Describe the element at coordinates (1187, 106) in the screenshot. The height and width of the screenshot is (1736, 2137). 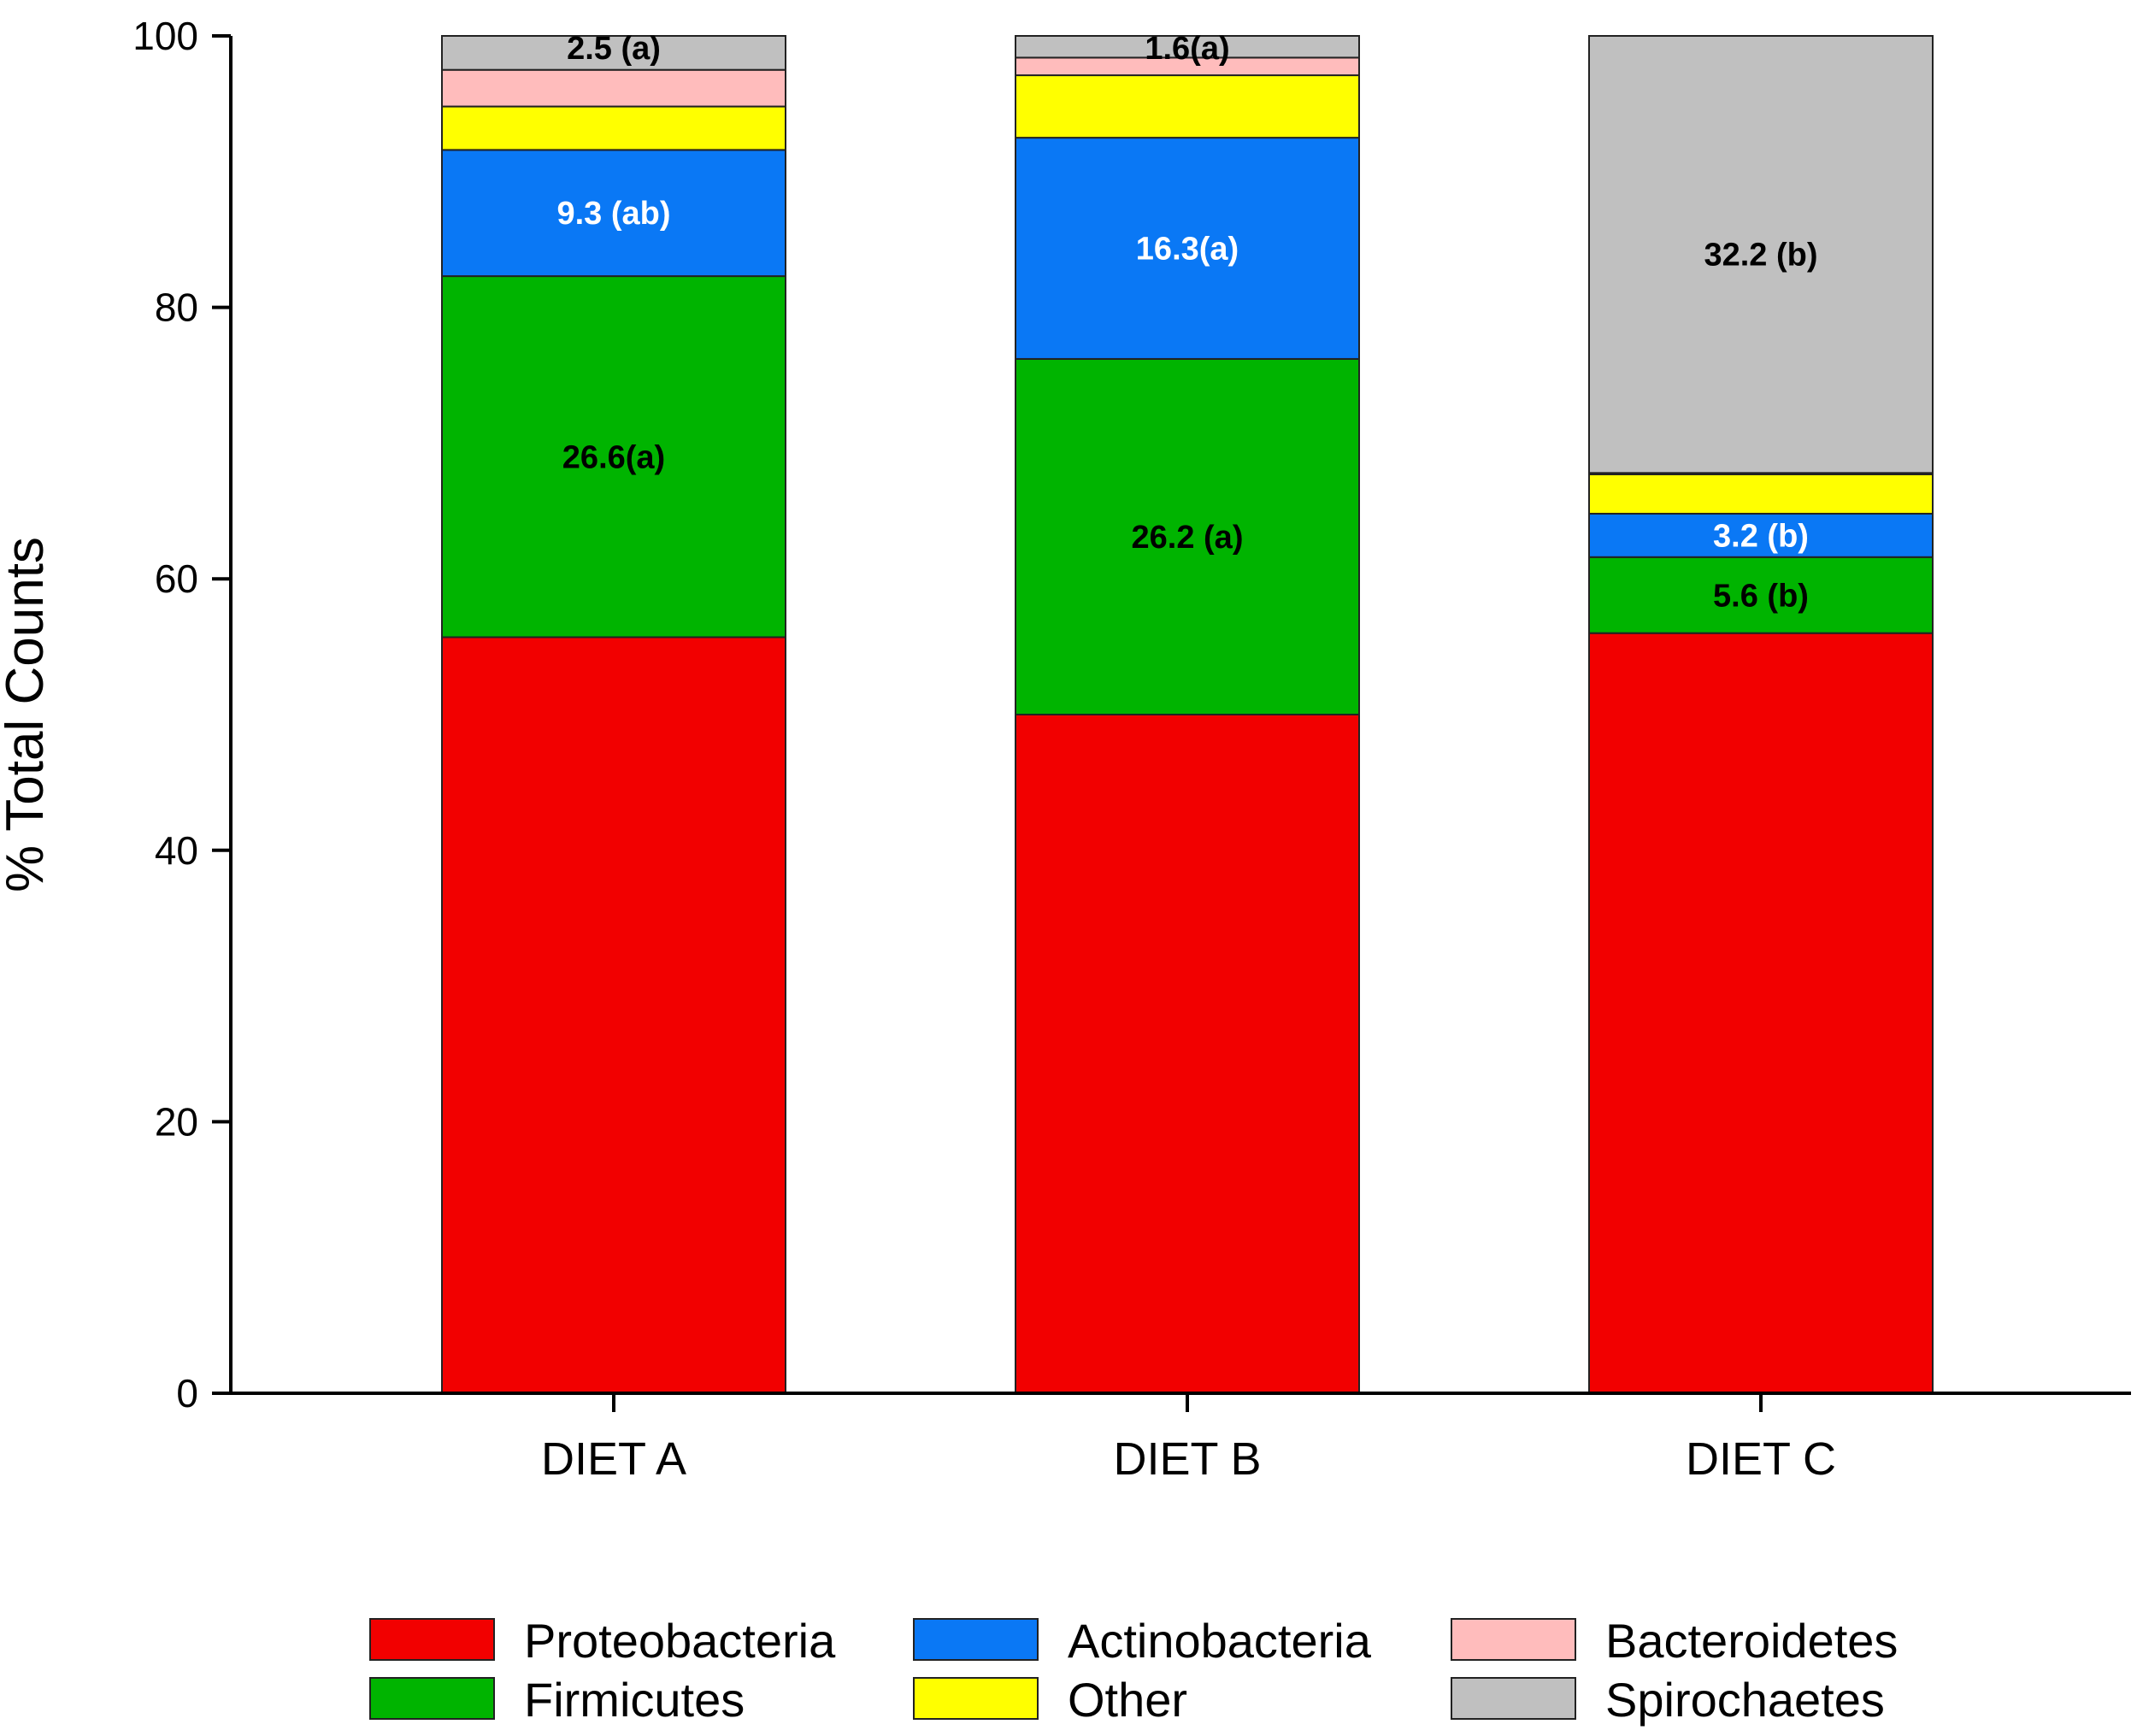
I see `bar-segment-diet-b-other` at that location.